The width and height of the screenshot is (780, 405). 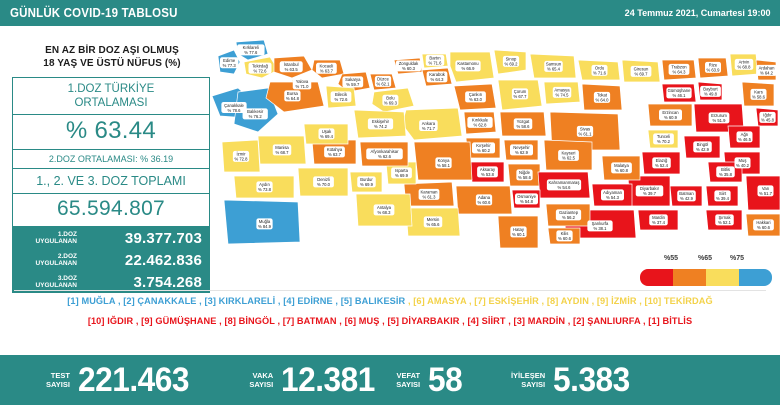 I want to click on panel-heading-line1: EN AZ BİR DOZ AŞI OLMUŞ, so click(x=112, y=50).